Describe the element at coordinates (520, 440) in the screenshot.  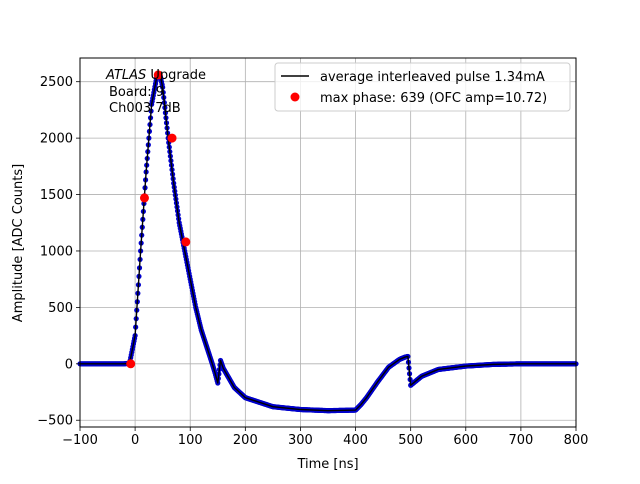
I see `x-tick-label: 700` at that location.